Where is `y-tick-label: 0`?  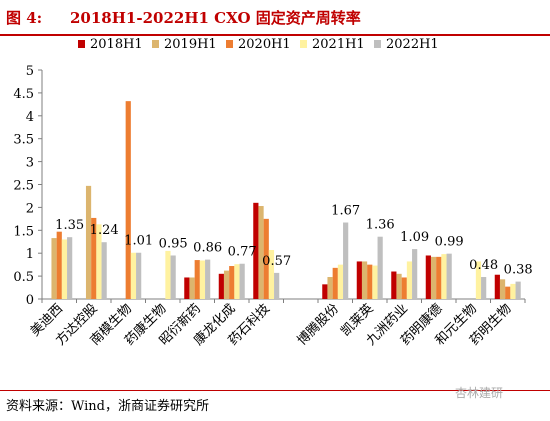
y-tick-label: 0 is located at coordinates (30, 300).